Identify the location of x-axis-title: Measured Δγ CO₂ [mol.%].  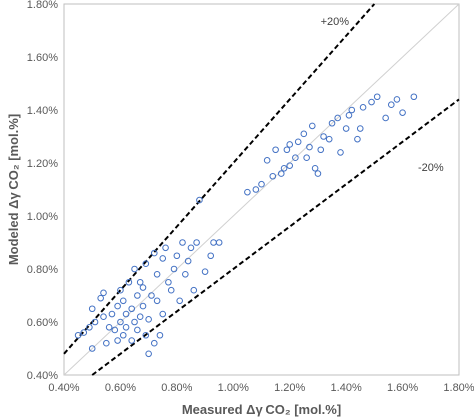
(261, 409).